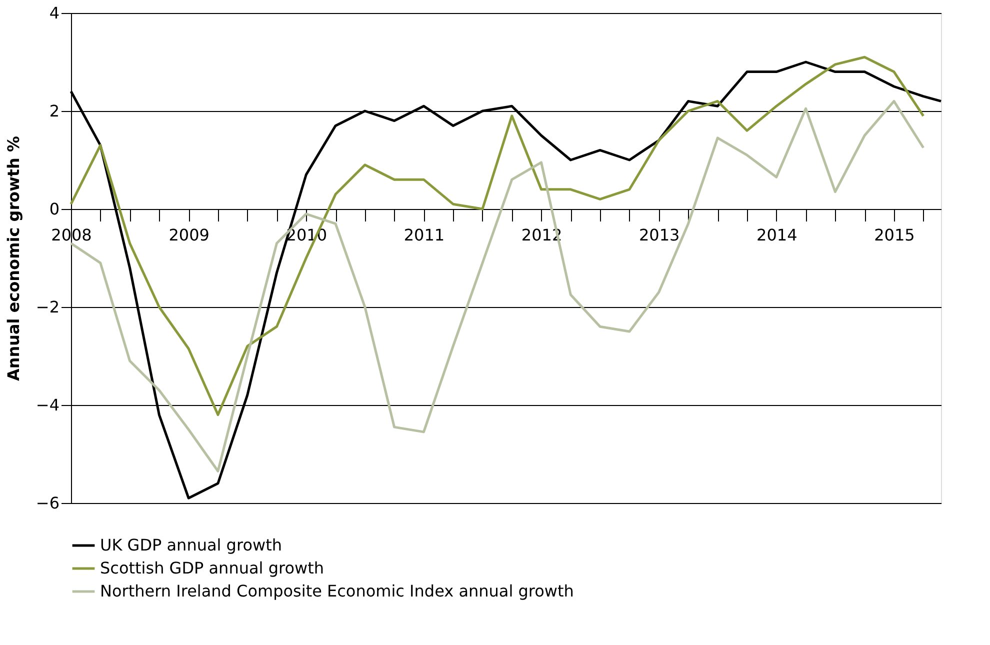  Describe the element at coordinates (424, 235) in the screenshot. I see `x-tick-label: 2011` at that location.